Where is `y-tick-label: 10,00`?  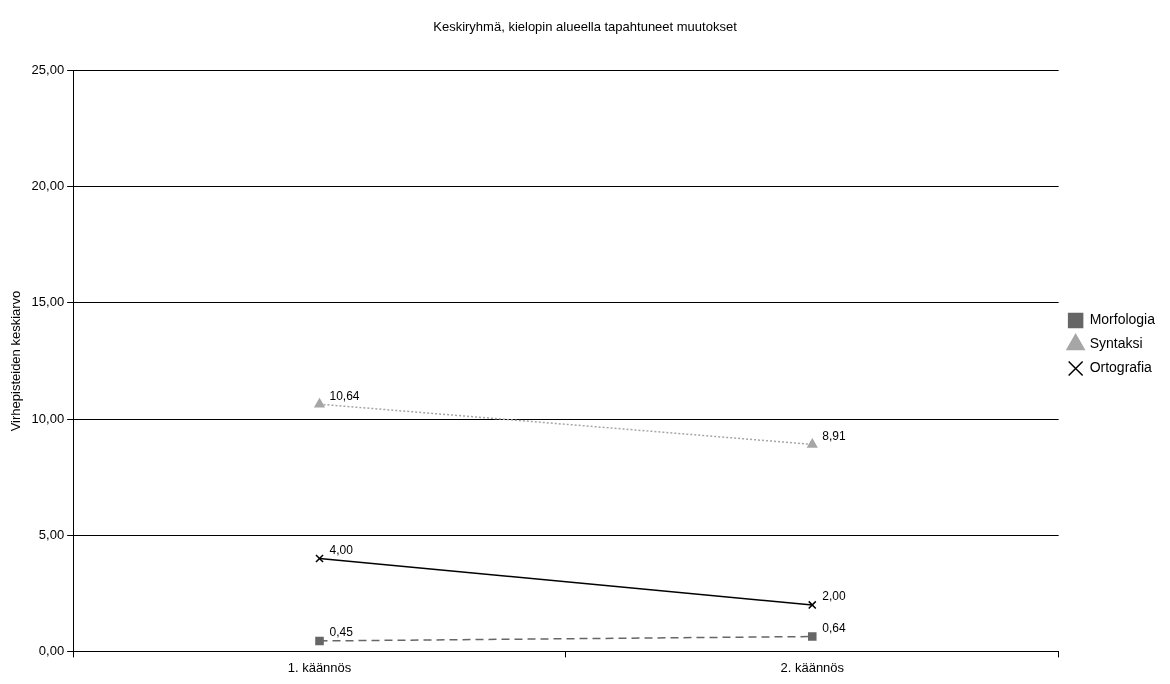 y-tick-label: 10,00 is located at coordinates (48, 418).